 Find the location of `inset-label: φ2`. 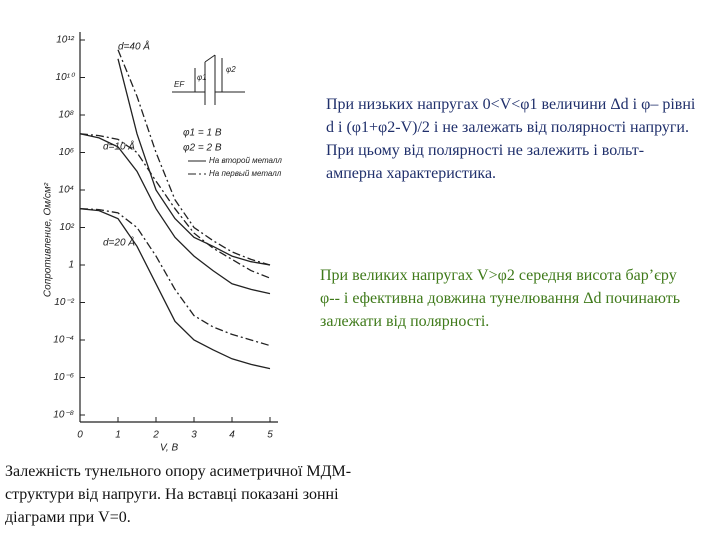

inset-label: φ2 is located at coordinates (231, 69).